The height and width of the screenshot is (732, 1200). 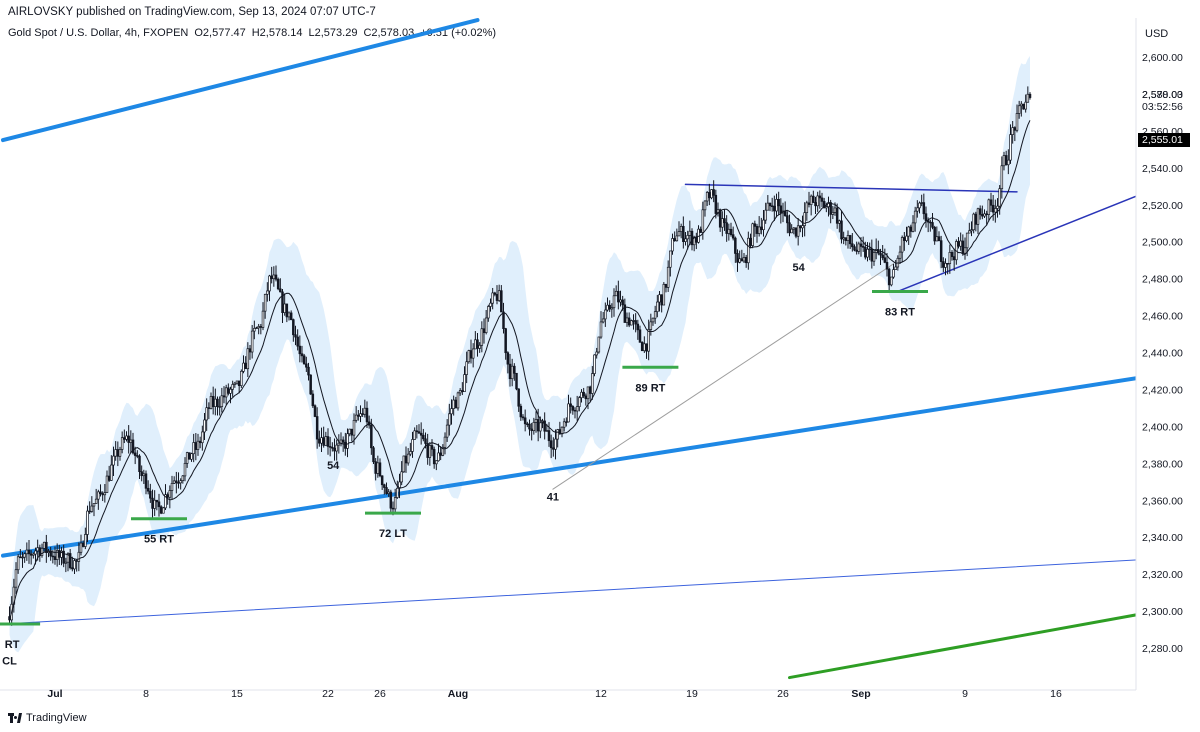 What do you see at coordinates (692, 694) in the screenshot?
I see `time-tick-label: 19` at bounding box center [692, 694].